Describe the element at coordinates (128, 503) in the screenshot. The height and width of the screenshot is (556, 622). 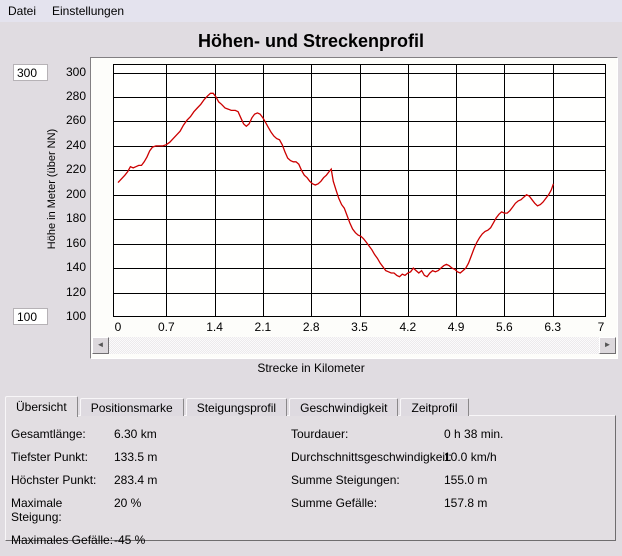
I see `stat-value: 20 %` at that location.